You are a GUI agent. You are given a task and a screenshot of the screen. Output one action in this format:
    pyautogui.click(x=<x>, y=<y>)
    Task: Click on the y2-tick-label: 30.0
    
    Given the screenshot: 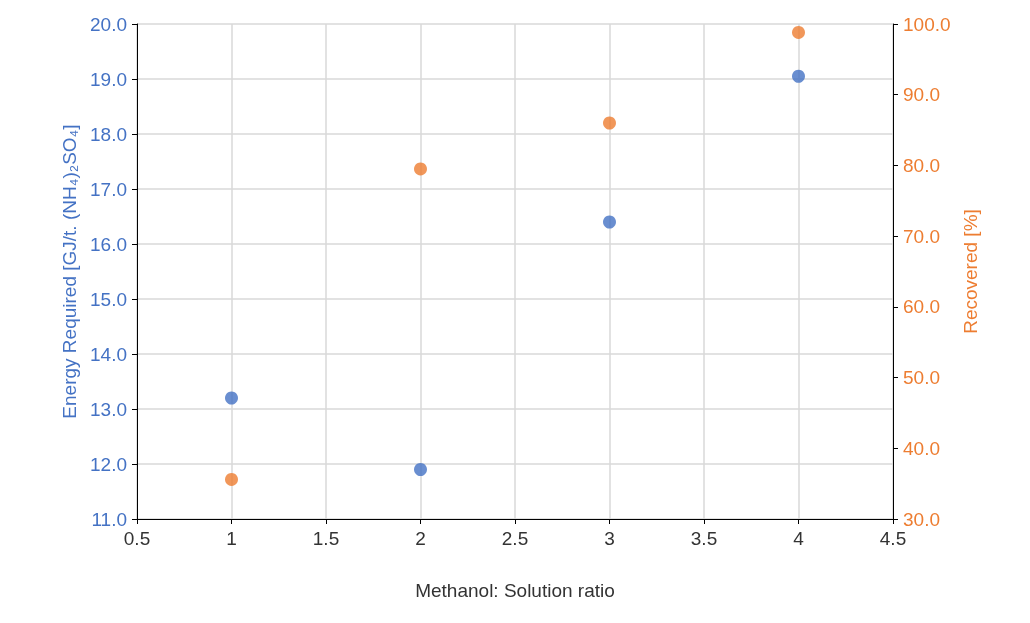 What is the action you would take?
    pyautogui.click(x=921, y=519)
    